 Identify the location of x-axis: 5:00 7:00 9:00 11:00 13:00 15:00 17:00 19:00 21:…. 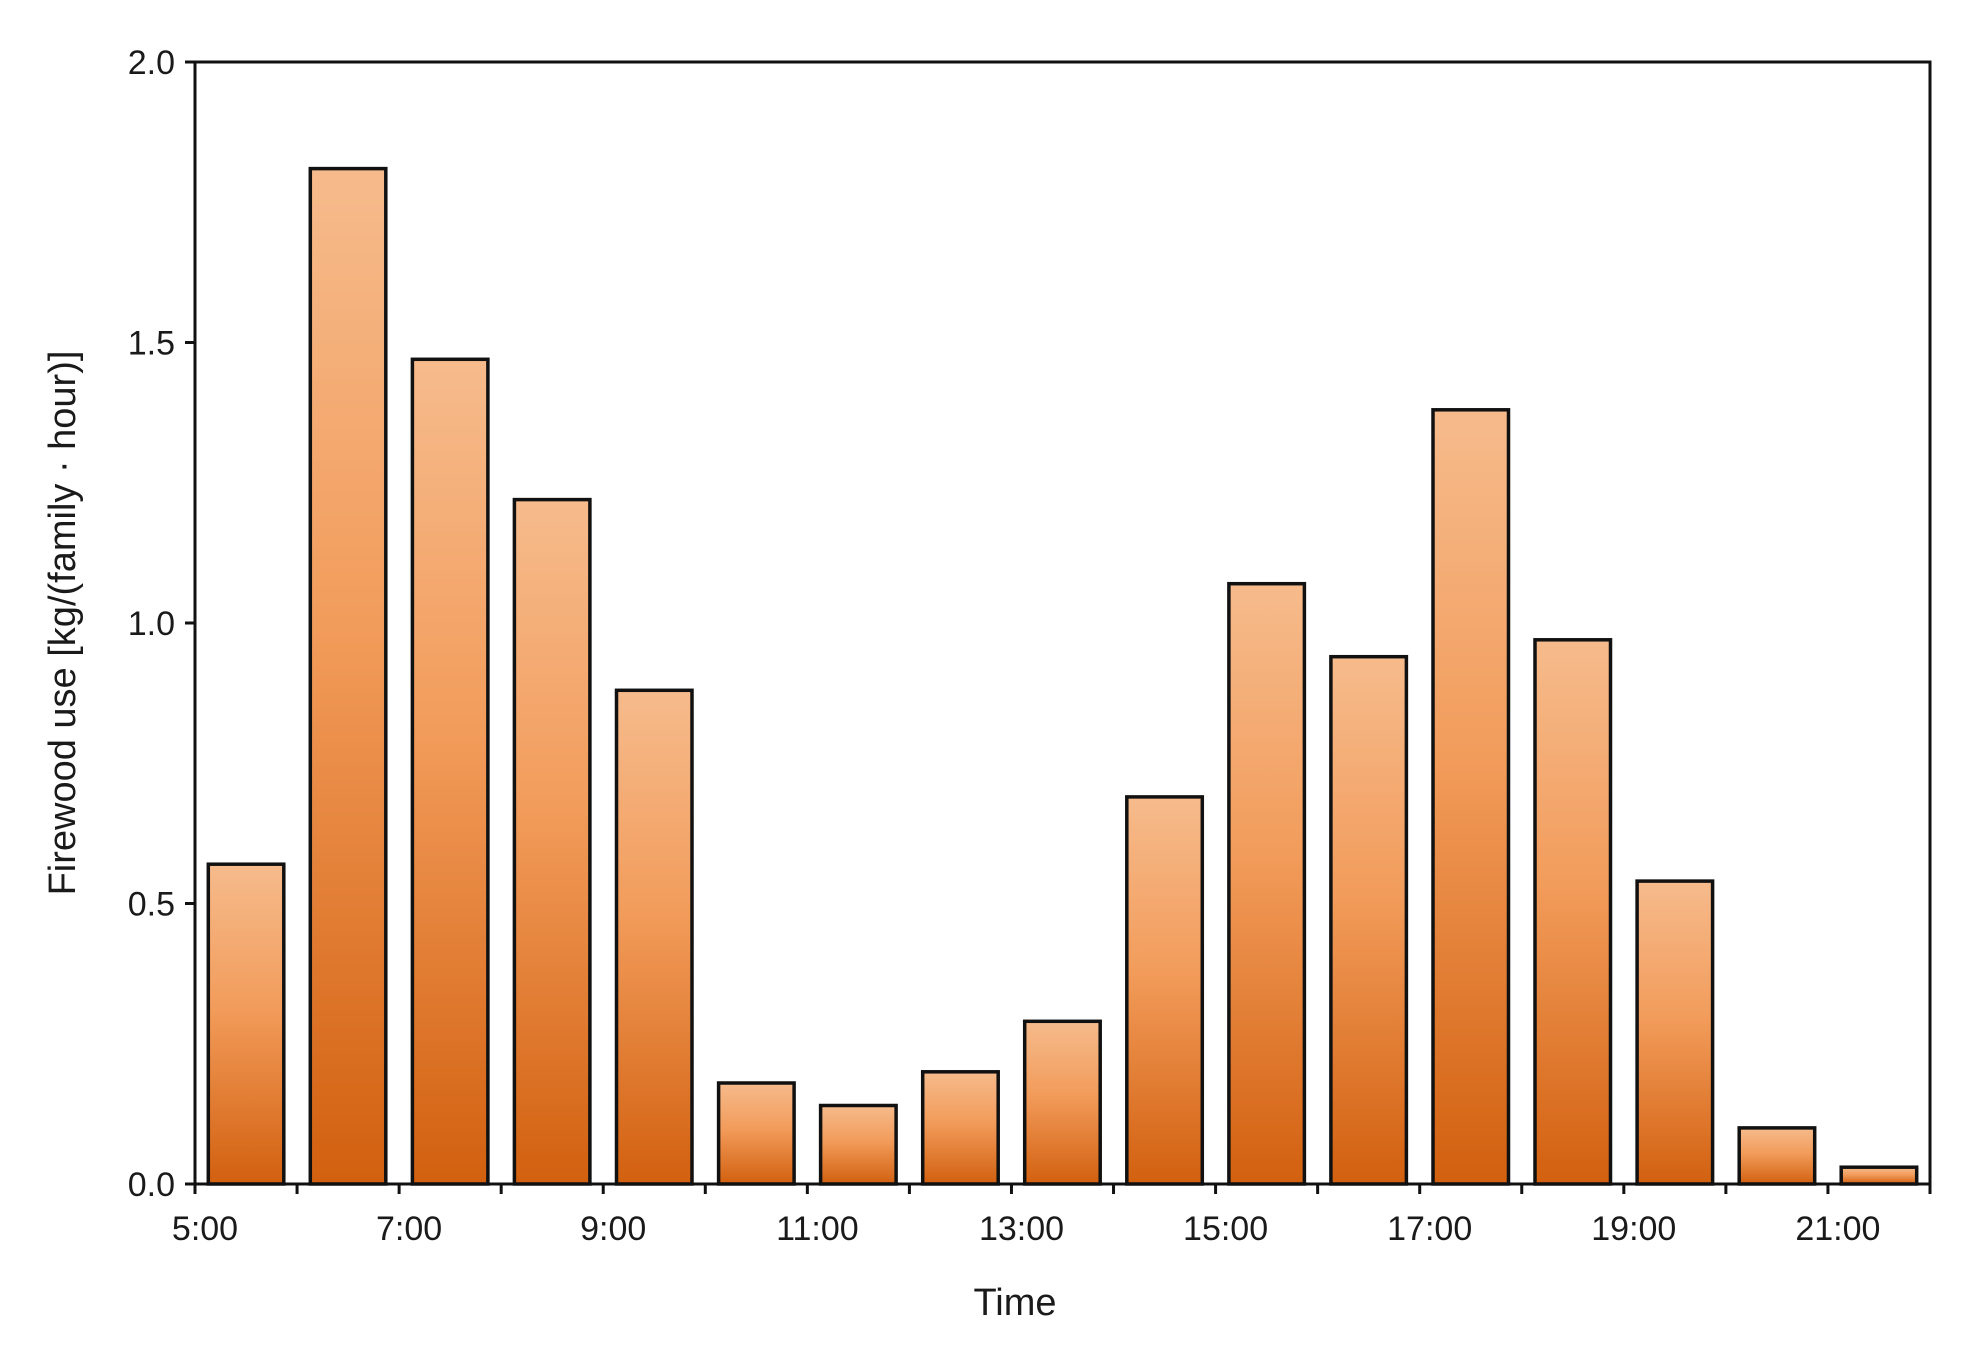
(1052, 1216).